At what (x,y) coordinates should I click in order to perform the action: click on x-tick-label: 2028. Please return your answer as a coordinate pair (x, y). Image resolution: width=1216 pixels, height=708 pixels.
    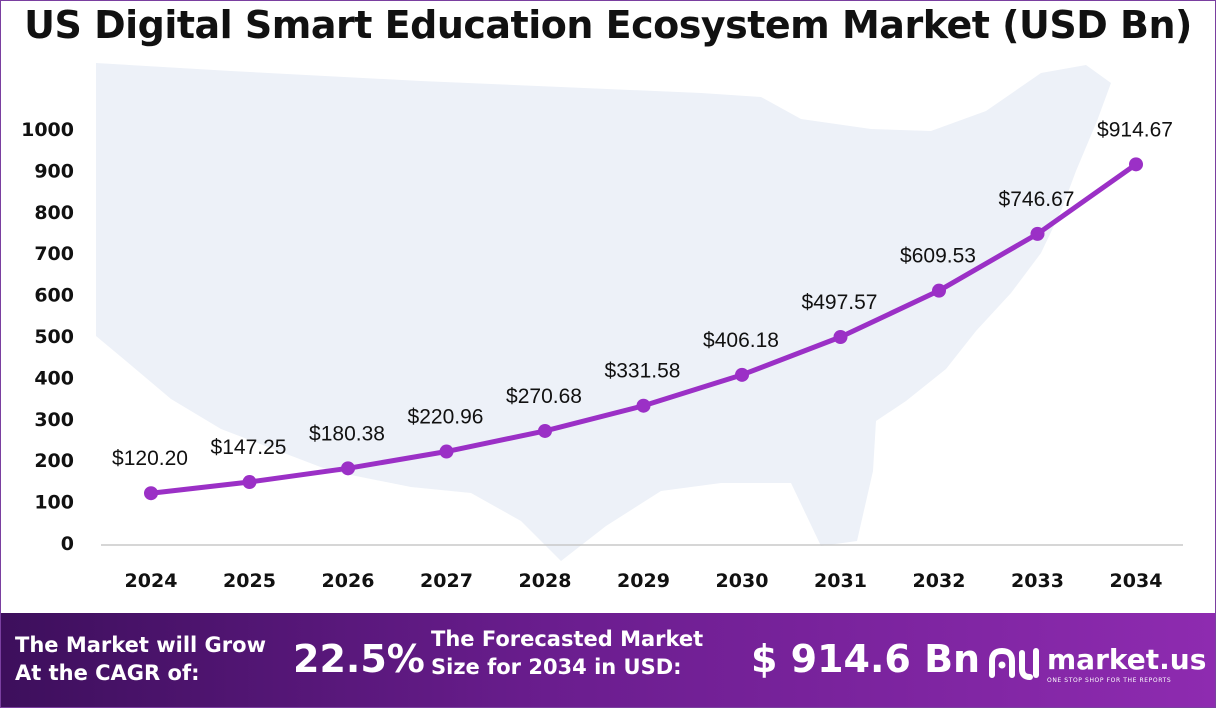
    Looking at the image, I should click on (545, 581).